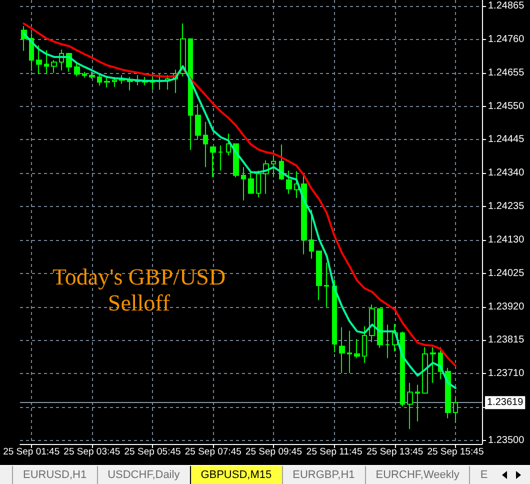  I want to click on y-tick-label: 1.24235, so click(506, 206).